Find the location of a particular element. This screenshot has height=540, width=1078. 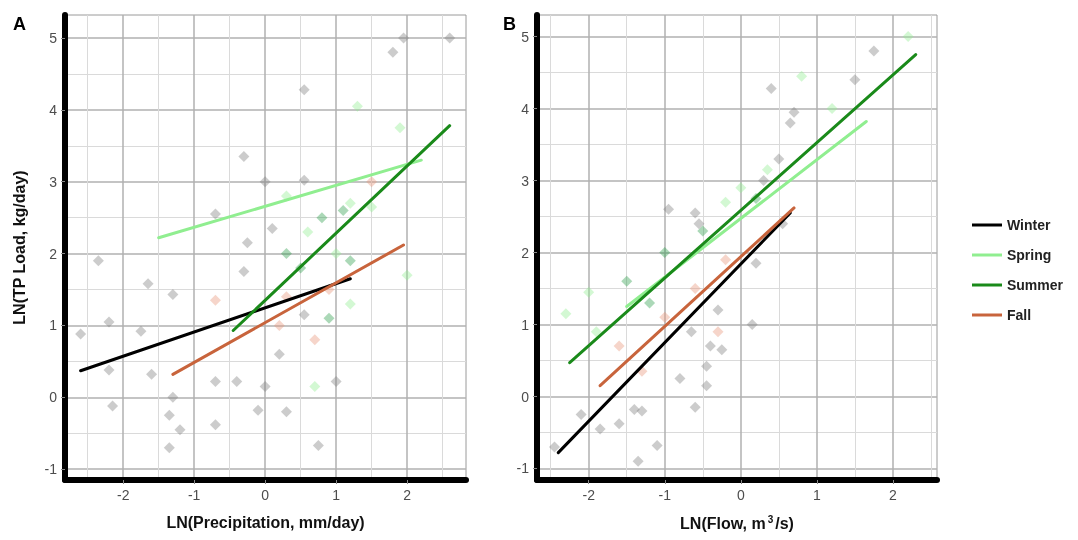

chart-title: A is located at coordinates (19, 24).